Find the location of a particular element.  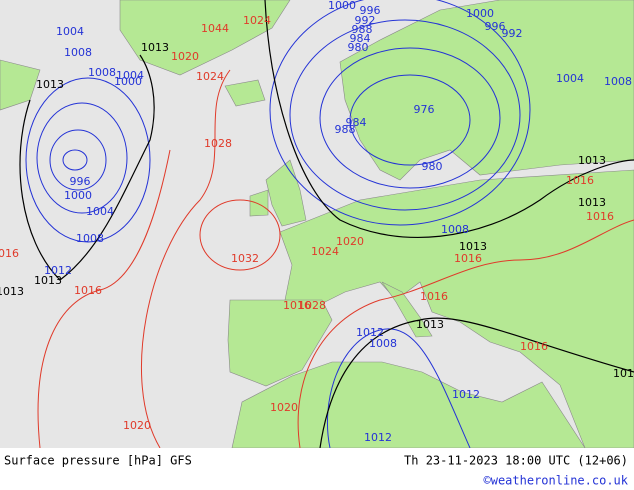

time-label: Th 23-11-2023 18:00 UTC (12+06) is located at coordinates (516, 461).